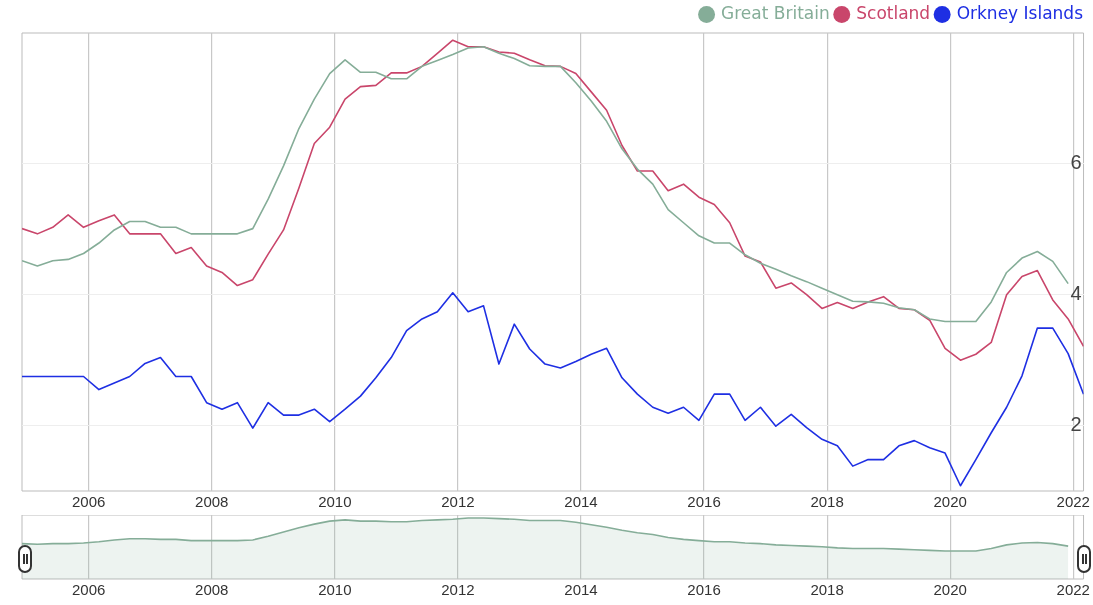 The image size is (1093, 605). Describe the element at coordinates (1076, 293) in the screenshot. I see `y-tick-label: 4` at that location.